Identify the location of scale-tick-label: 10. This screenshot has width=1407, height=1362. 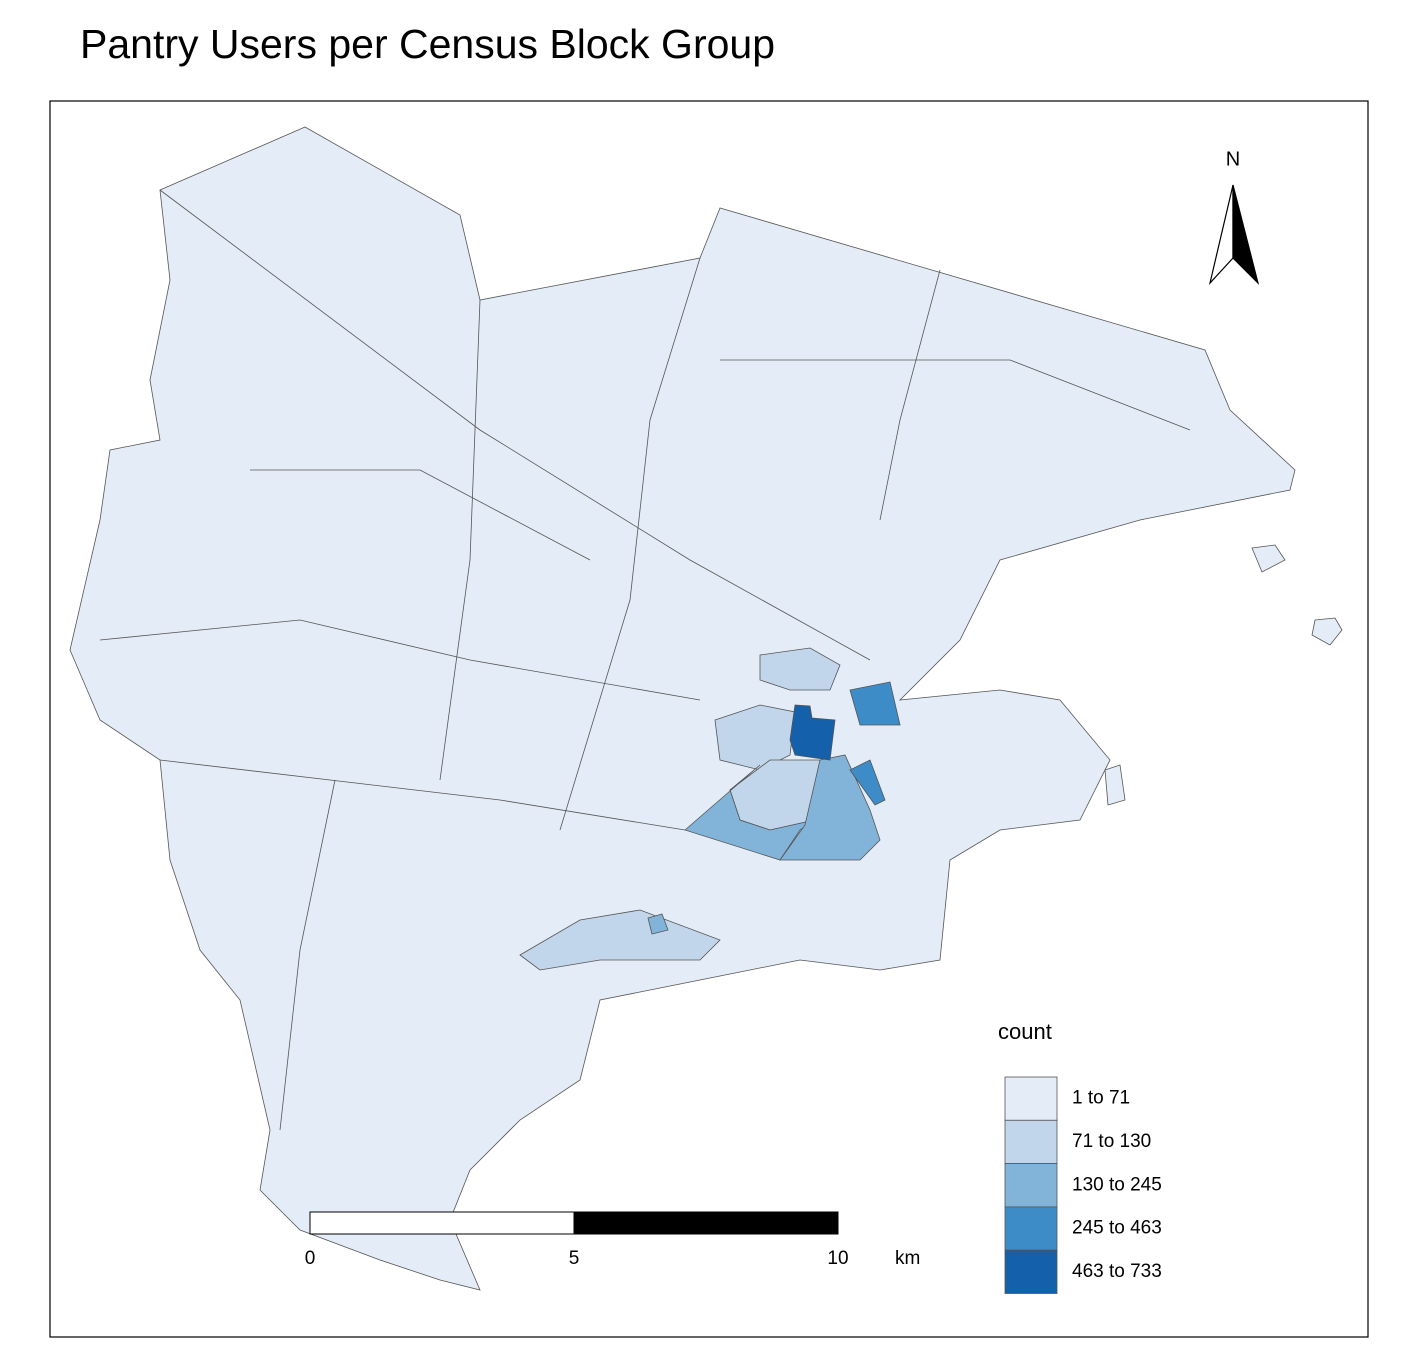
(837, 1258).